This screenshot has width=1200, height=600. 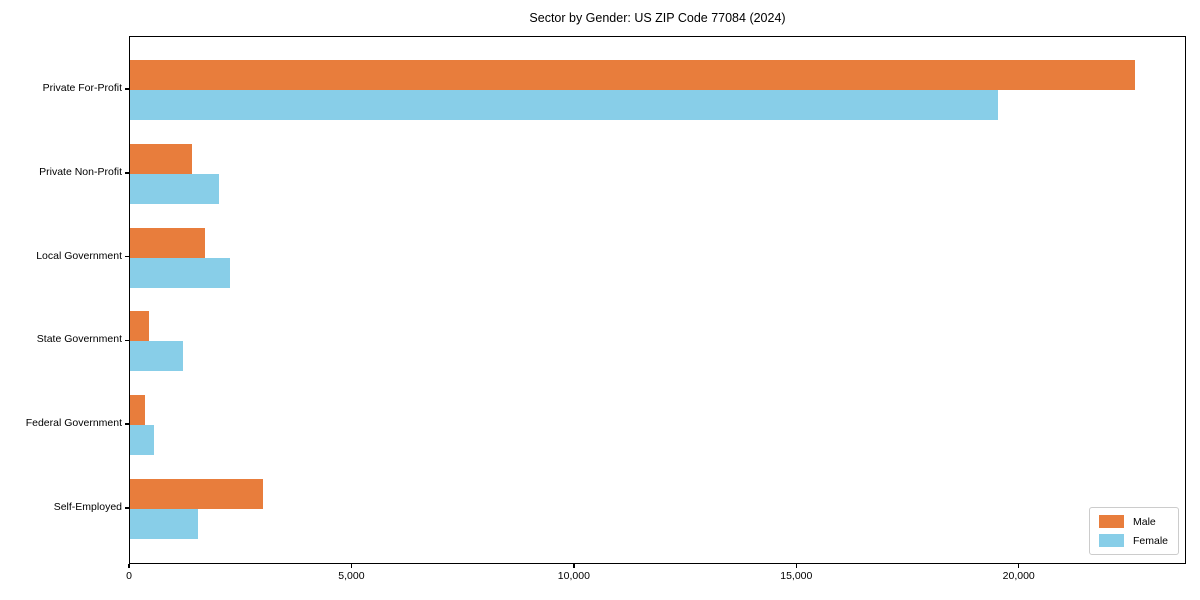 I want to click on female-color-swatch, so click(x=1111, y=540).